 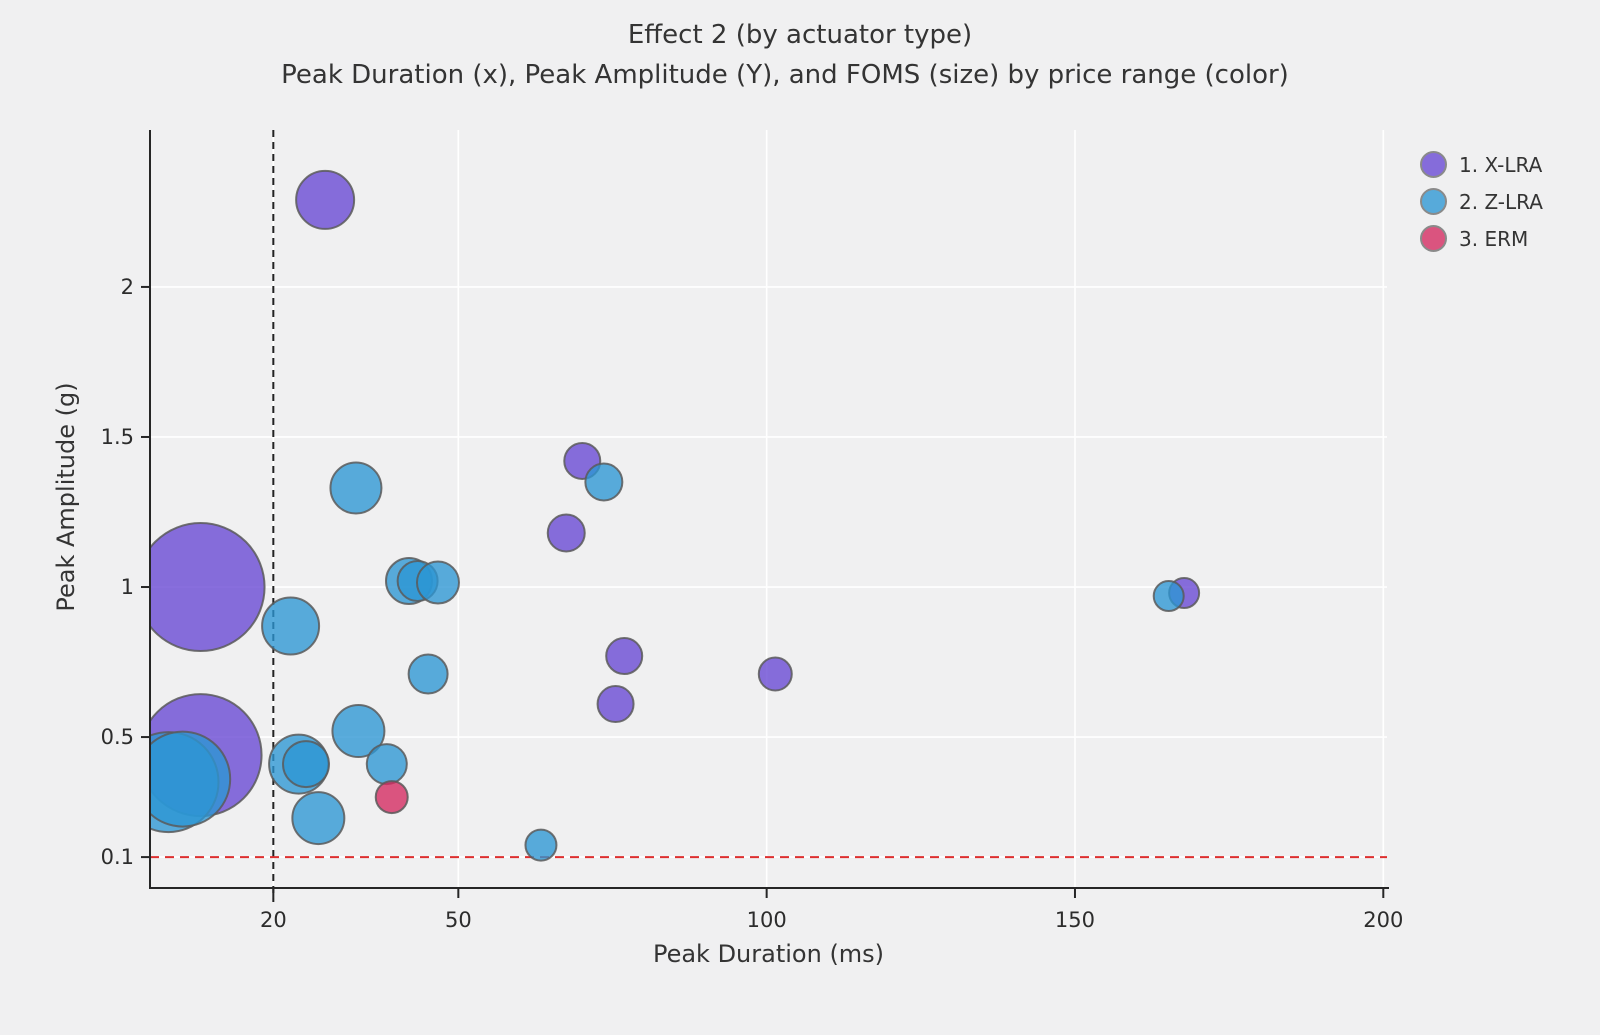 I want to click on legend-item: 1. X-LRA, so click(x=1481, y=164).